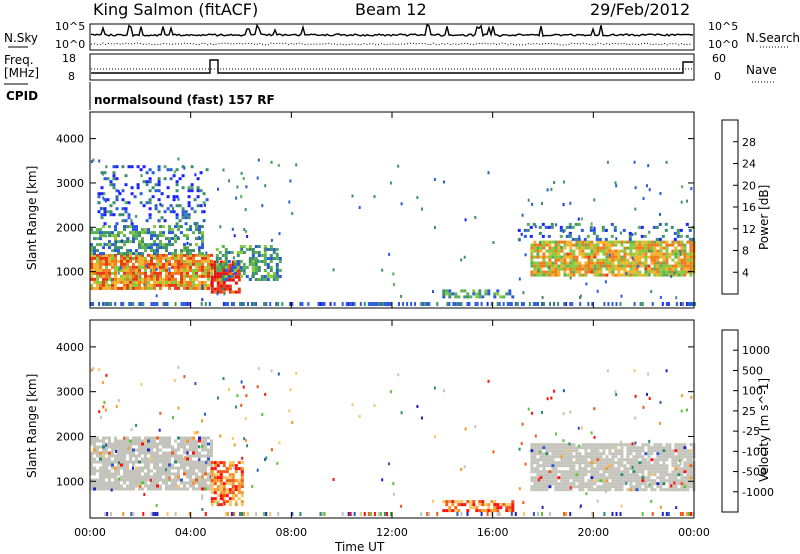  I want to click on x-tick-label: 12:00, so click(392, 532).